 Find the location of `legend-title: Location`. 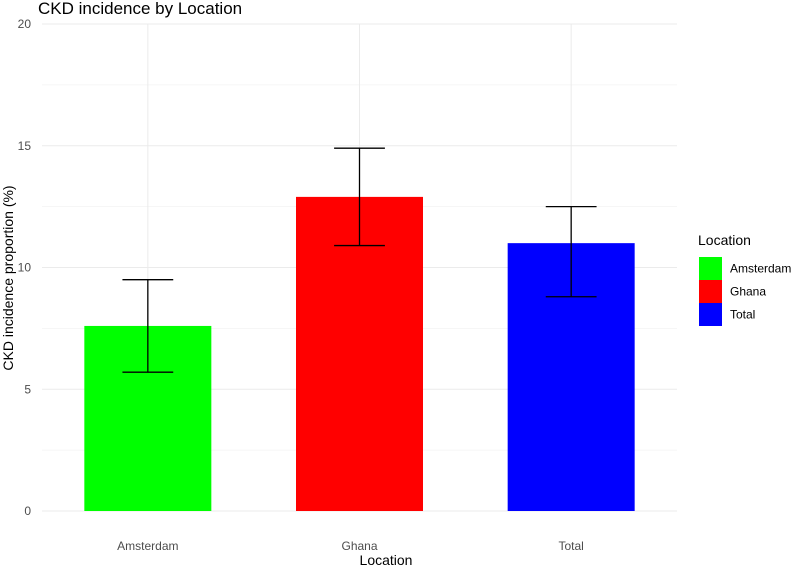

legend-title: Location is located at coordinates (724, 240).